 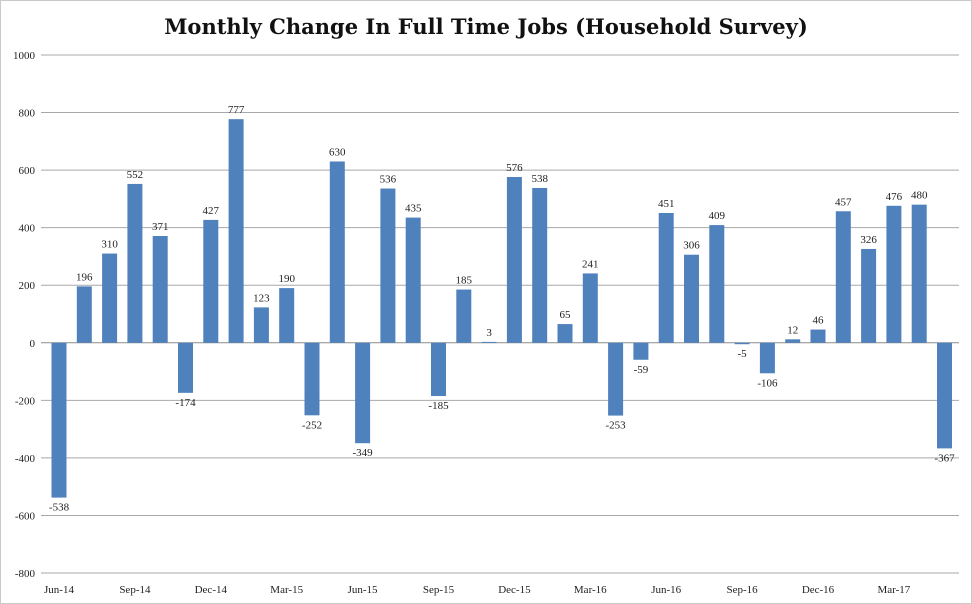 What do you see at coordinates (27, 229) in the screenshot?
I see `y-tick-label: 400` at bounding box center [27, 229].